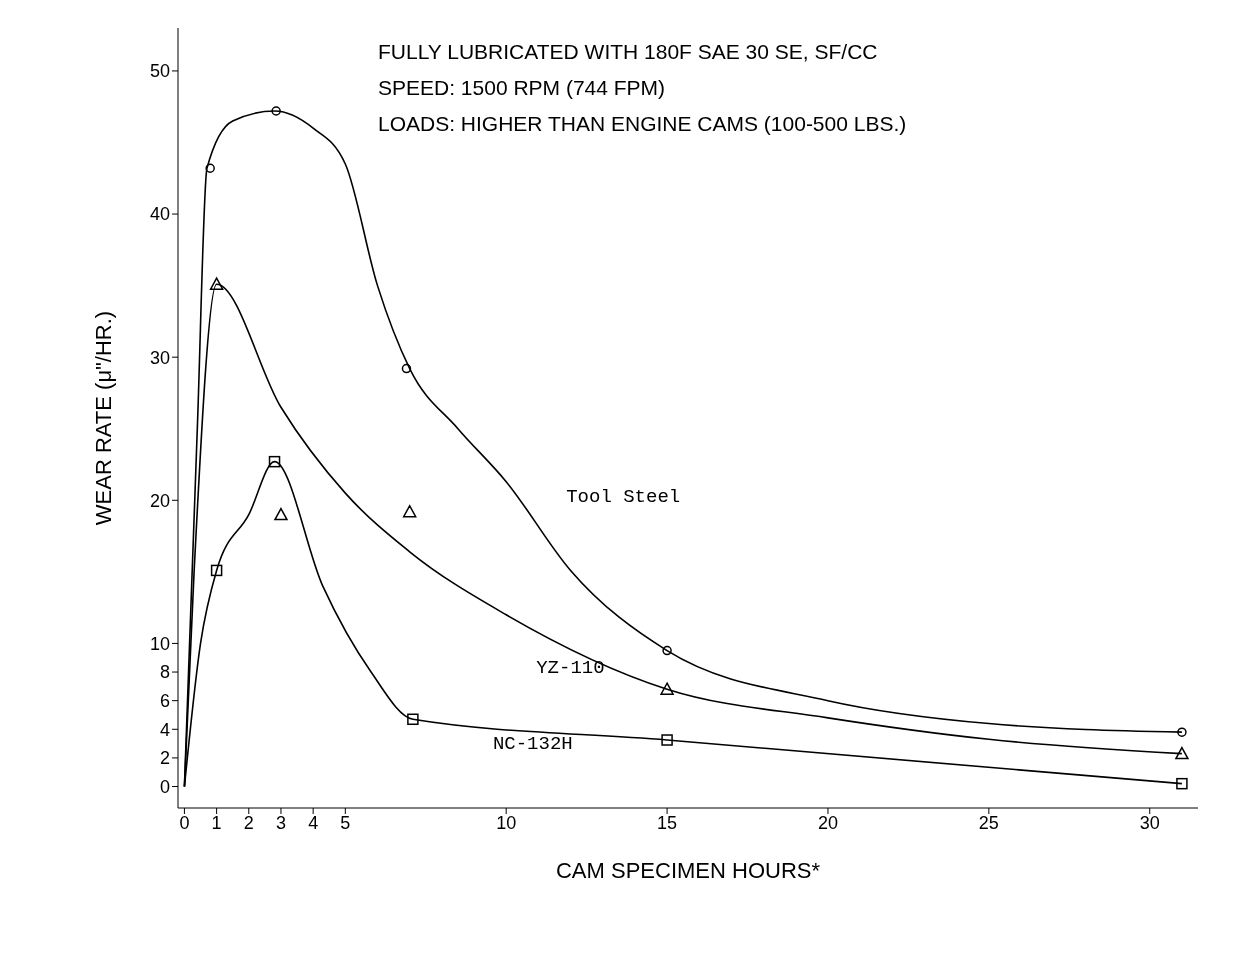  I want to click on y-tick-label: 50, so click(159, 71).